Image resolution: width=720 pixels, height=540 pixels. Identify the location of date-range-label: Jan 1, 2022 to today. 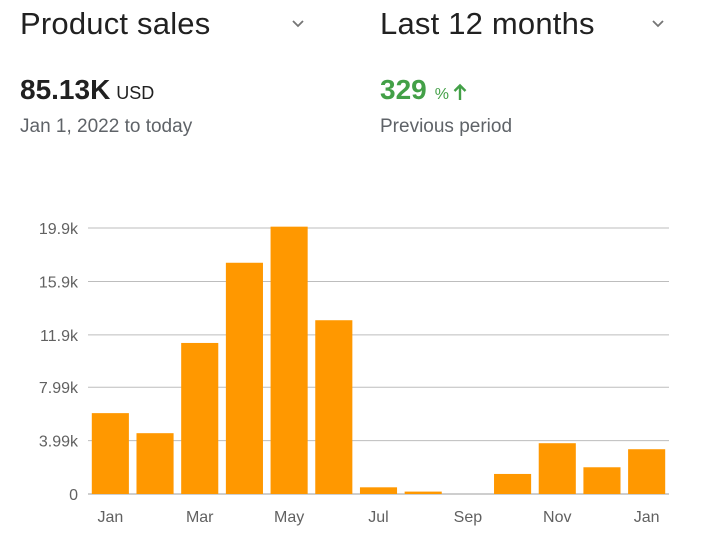
(106, 126).